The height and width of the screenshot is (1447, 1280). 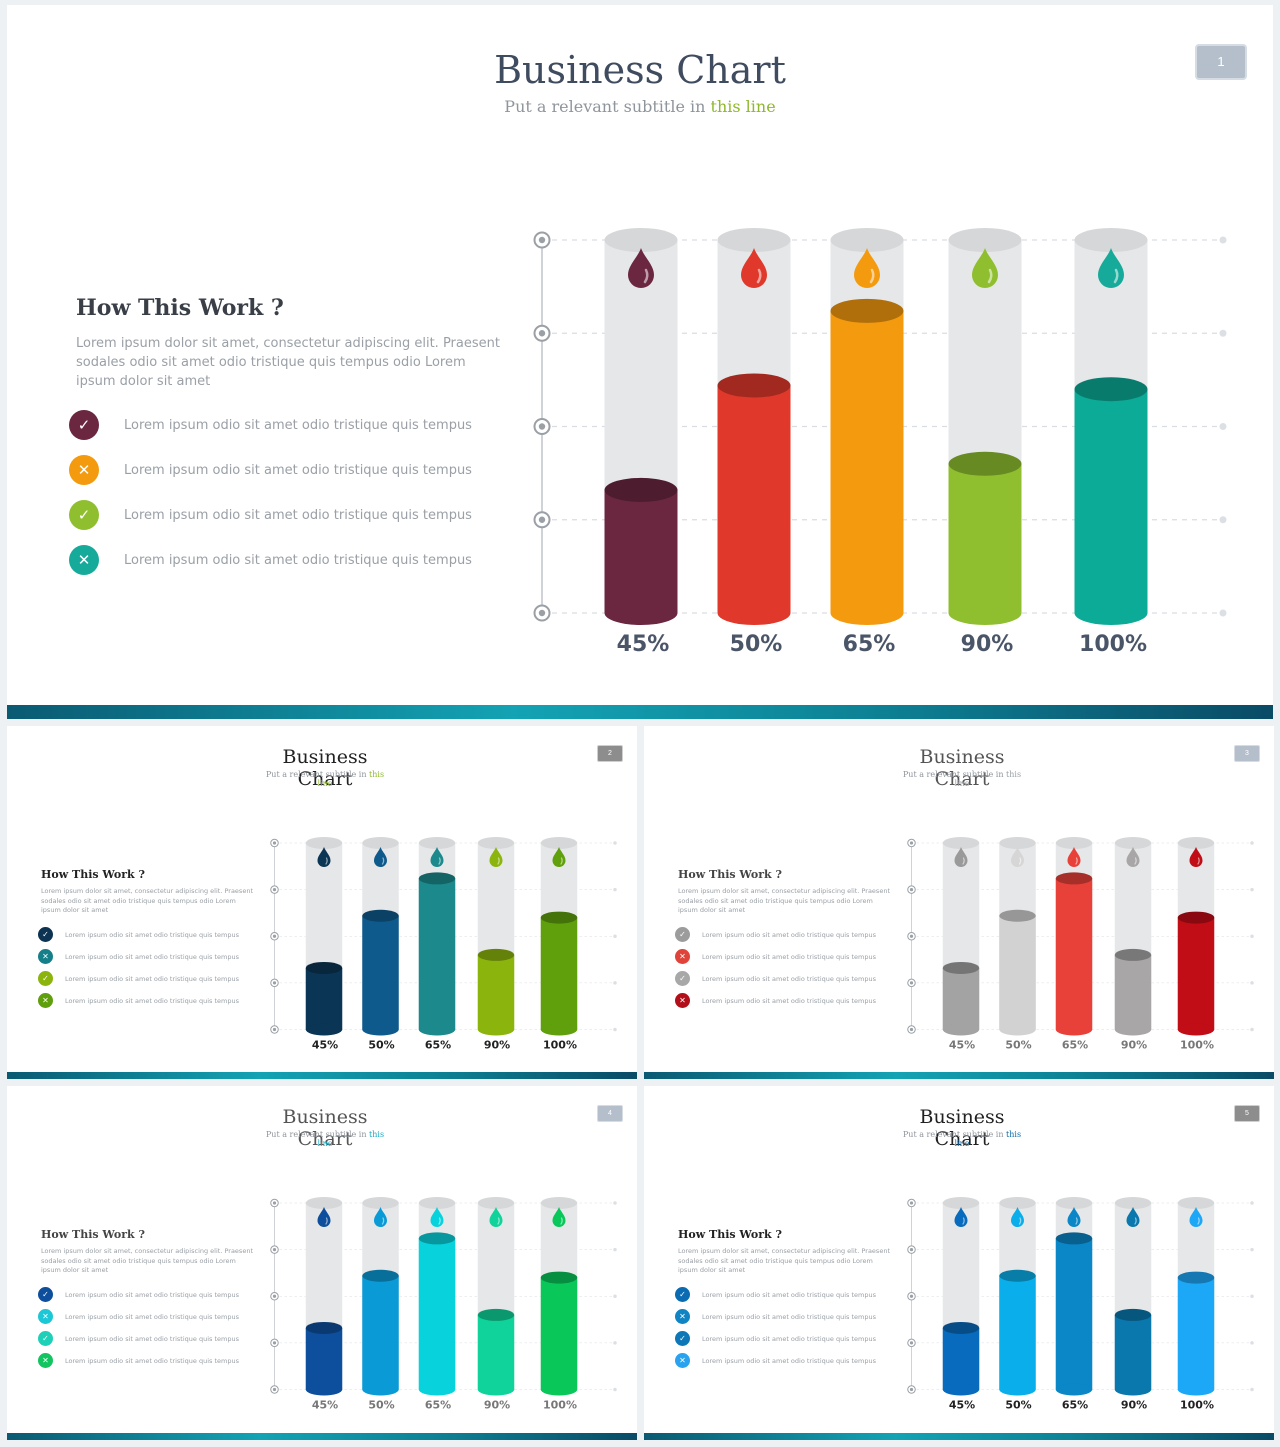 I want to click on subtitle-highlight: this line, so click(x=988, y=1139).